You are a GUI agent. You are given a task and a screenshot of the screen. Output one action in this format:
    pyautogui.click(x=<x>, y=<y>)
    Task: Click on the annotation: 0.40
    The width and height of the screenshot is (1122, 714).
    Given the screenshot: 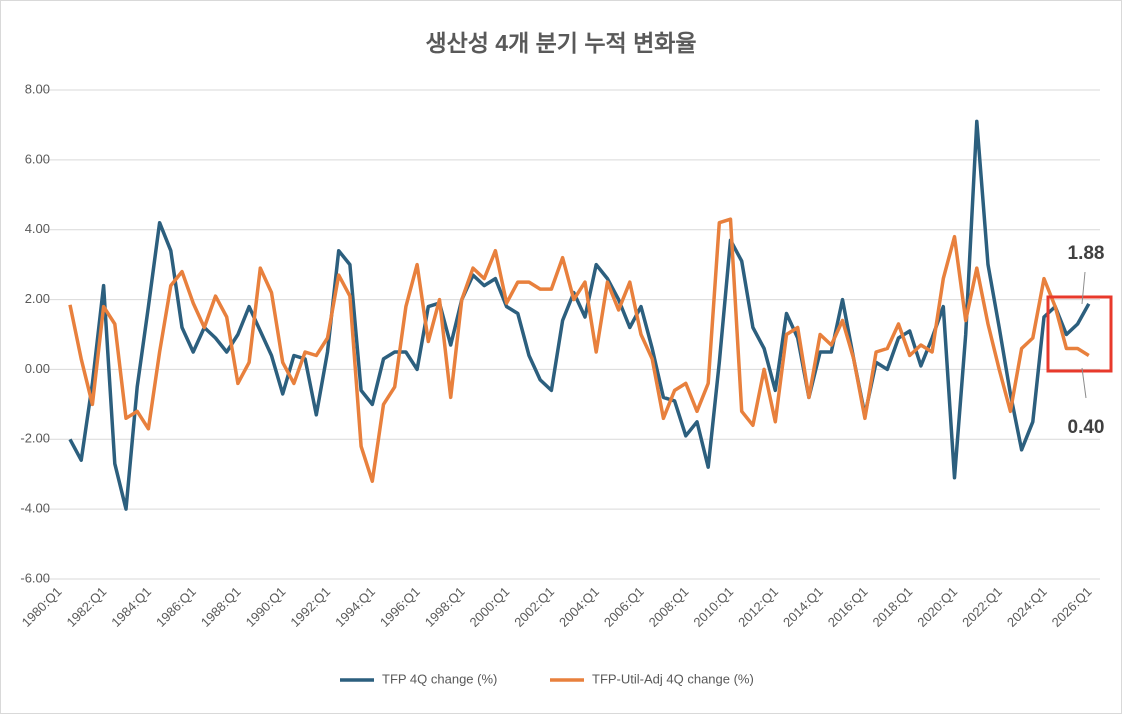 What is the action you would take?
    pyautogui.click(x=1086, y=427)
    